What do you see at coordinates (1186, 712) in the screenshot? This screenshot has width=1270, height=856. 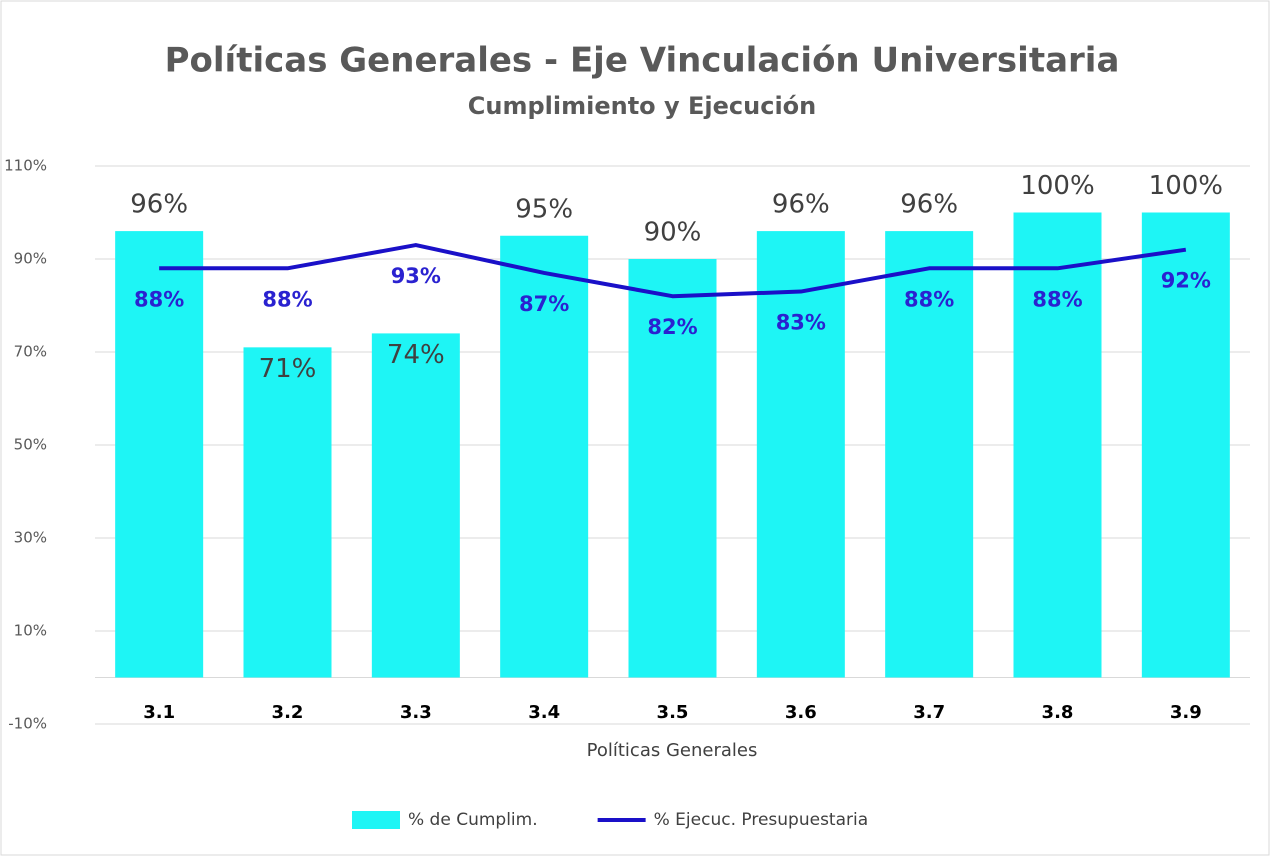 I see `x-tick-label: 3.9` at bounding box center [1186, 712].